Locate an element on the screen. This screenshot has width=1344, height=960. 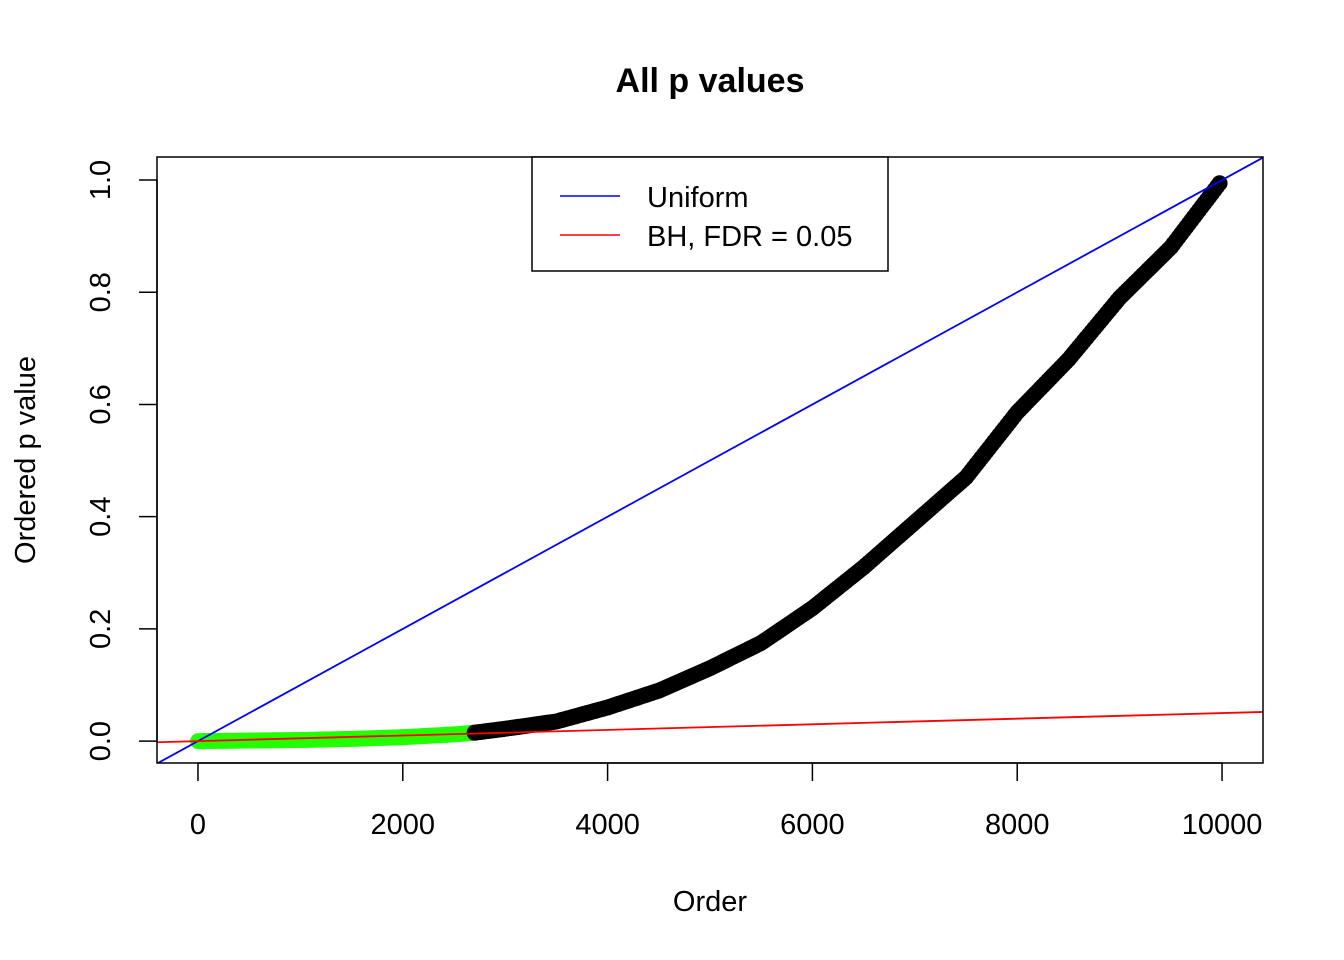
legend-label-bh: BH, FDR = 0.05 is located at coordinates (750, 237).